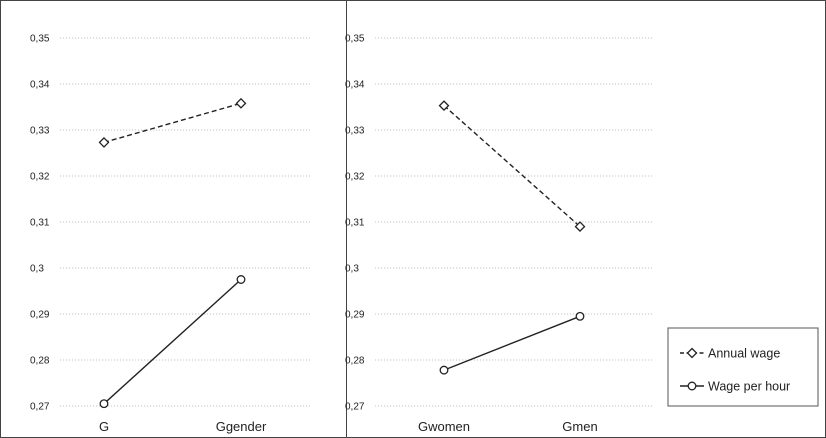  I want to click on x-category-label: Gwomen, so click(444, 426).